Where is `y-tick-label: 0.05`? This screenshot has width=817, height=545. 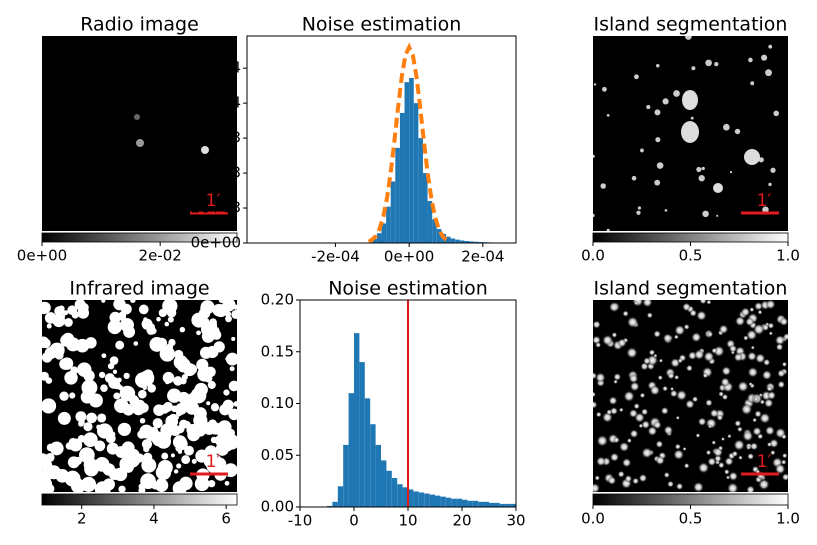
y-tick-label: 0.05 is located at coordinates (277, 455).